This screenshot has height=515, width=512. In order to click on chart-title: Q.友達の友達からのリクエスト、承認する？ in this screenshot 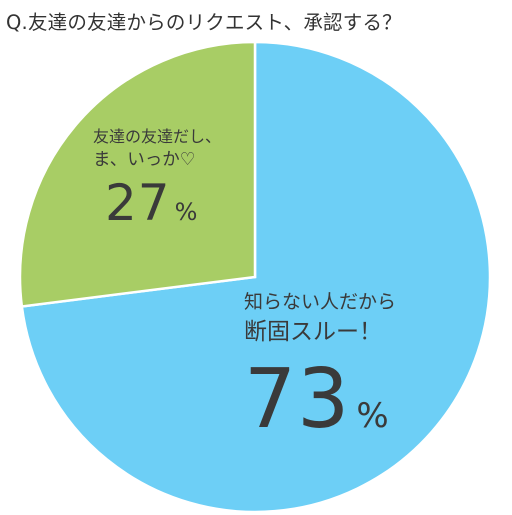, I will do `click(204, 22)`.